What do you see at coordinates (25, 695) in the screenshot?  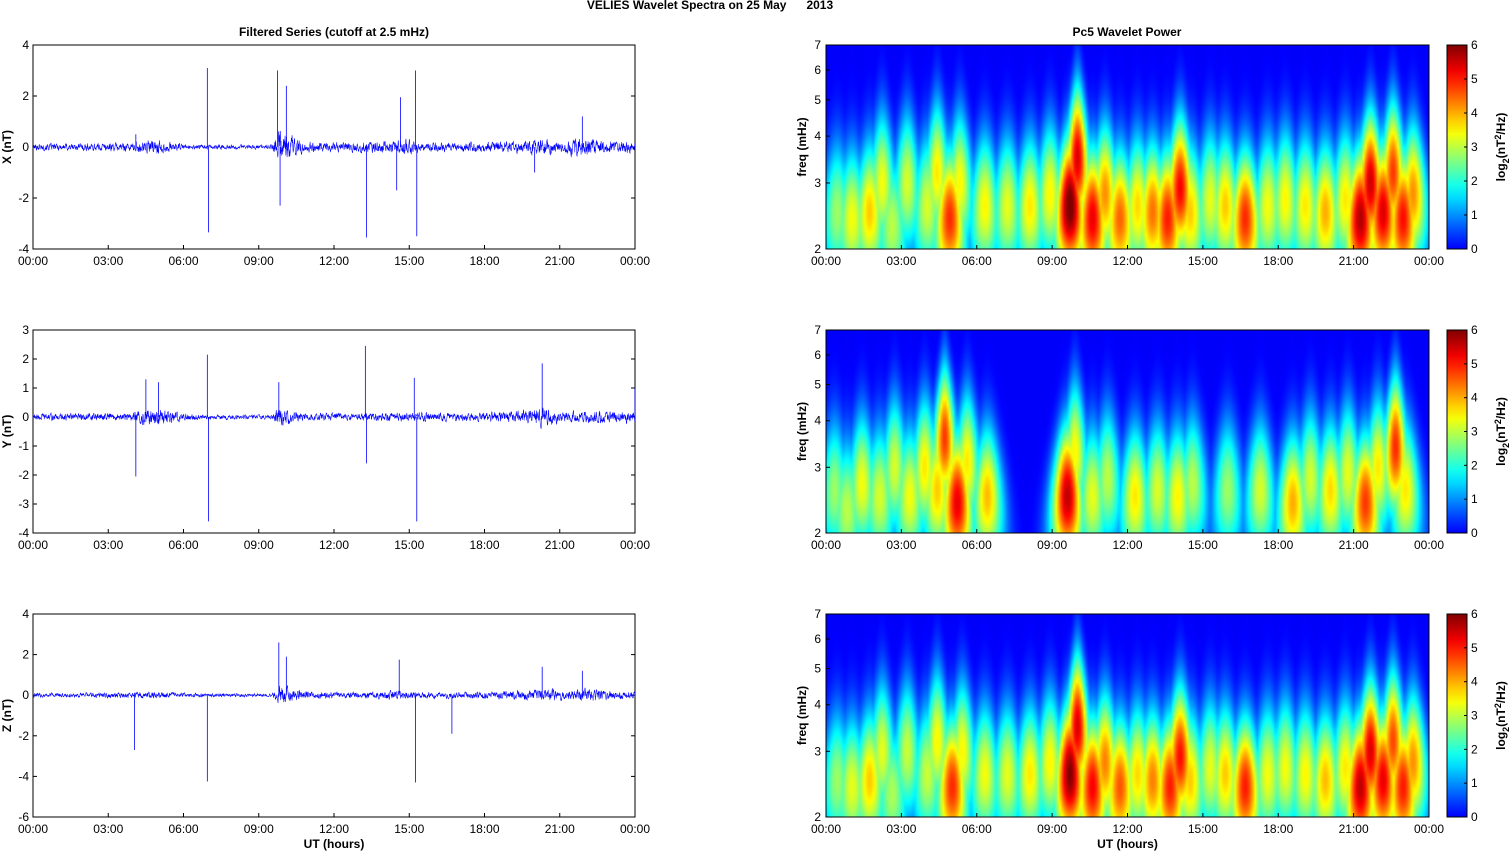 I see `y-tick-label: 0` at bounding box center [25, 695].